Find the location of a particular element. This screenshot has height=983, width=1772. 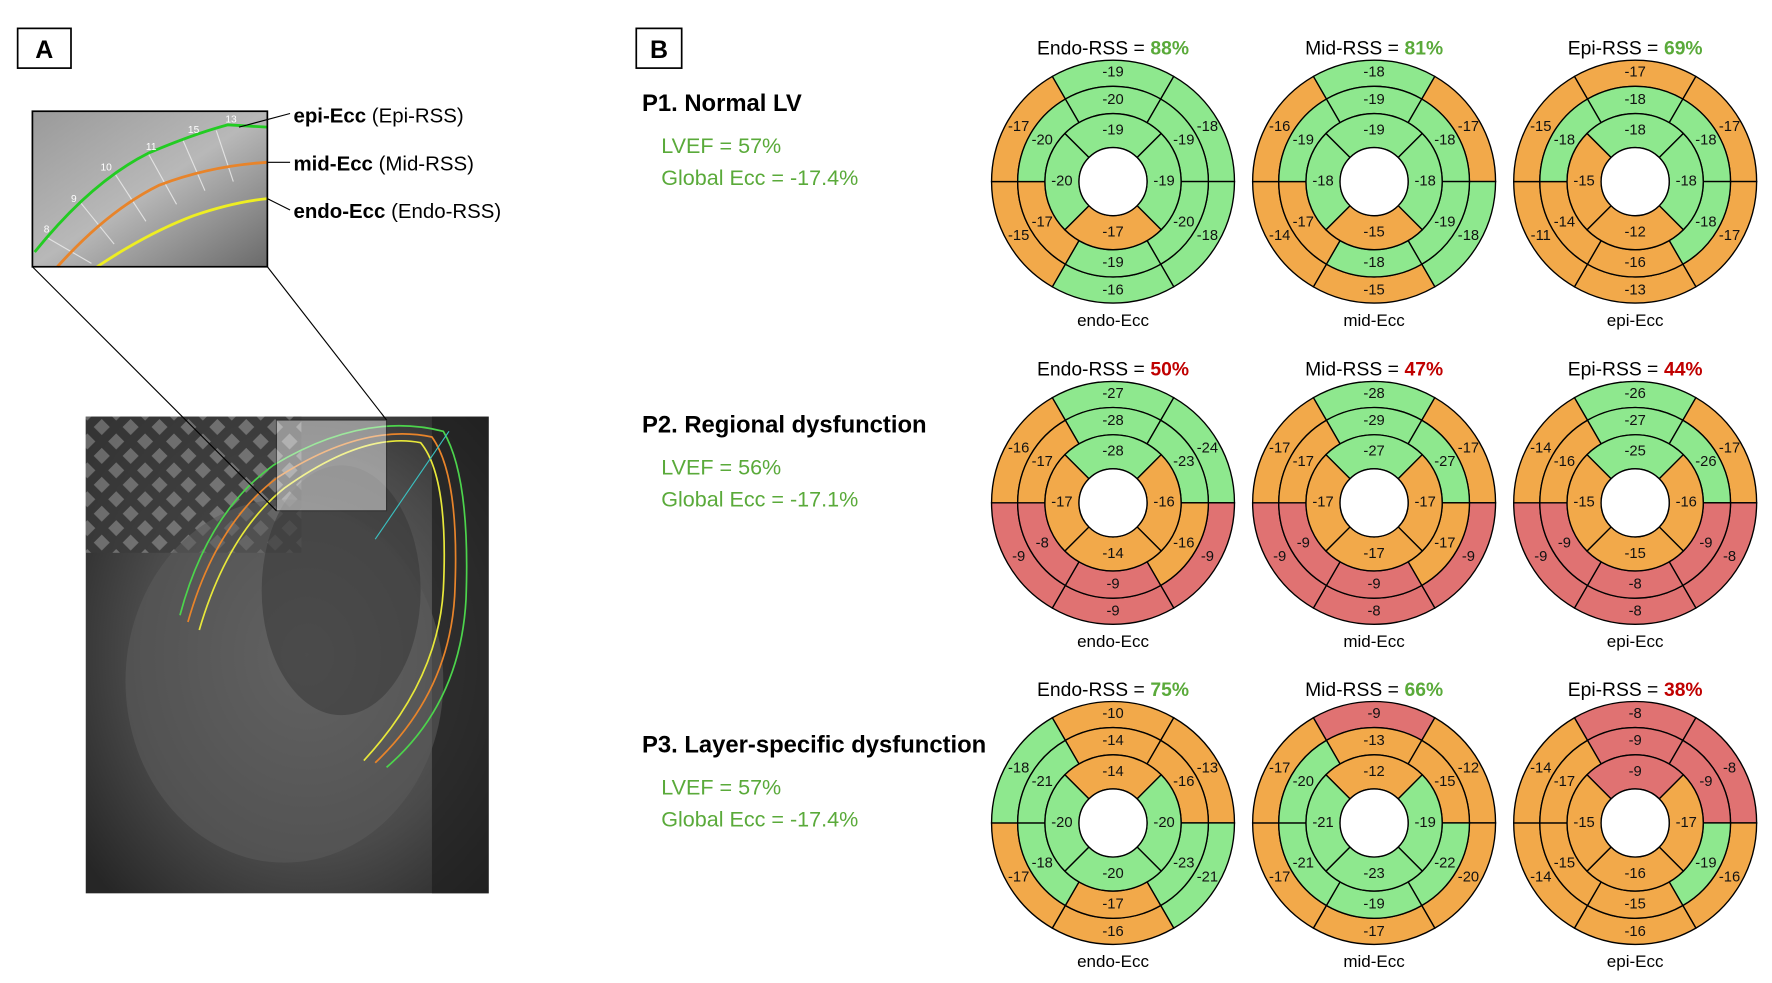

zoom-tick: 13 is located at coordinates (231, 120).